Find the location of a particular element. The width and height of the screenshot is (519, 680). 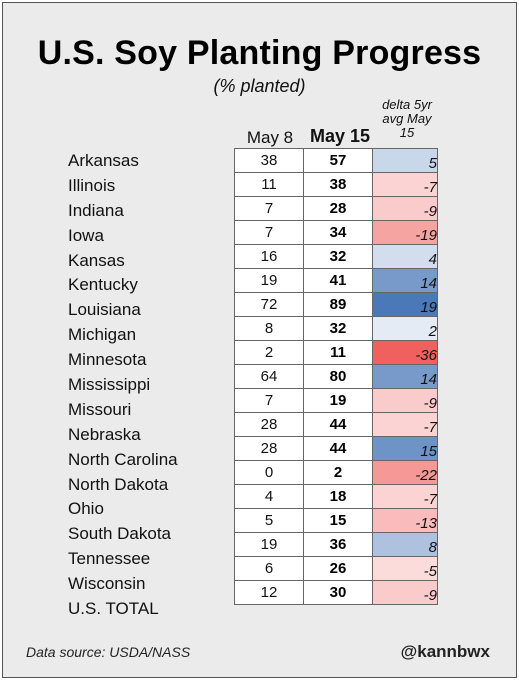

may8-value: 16 is located at coordinates (269, 256).